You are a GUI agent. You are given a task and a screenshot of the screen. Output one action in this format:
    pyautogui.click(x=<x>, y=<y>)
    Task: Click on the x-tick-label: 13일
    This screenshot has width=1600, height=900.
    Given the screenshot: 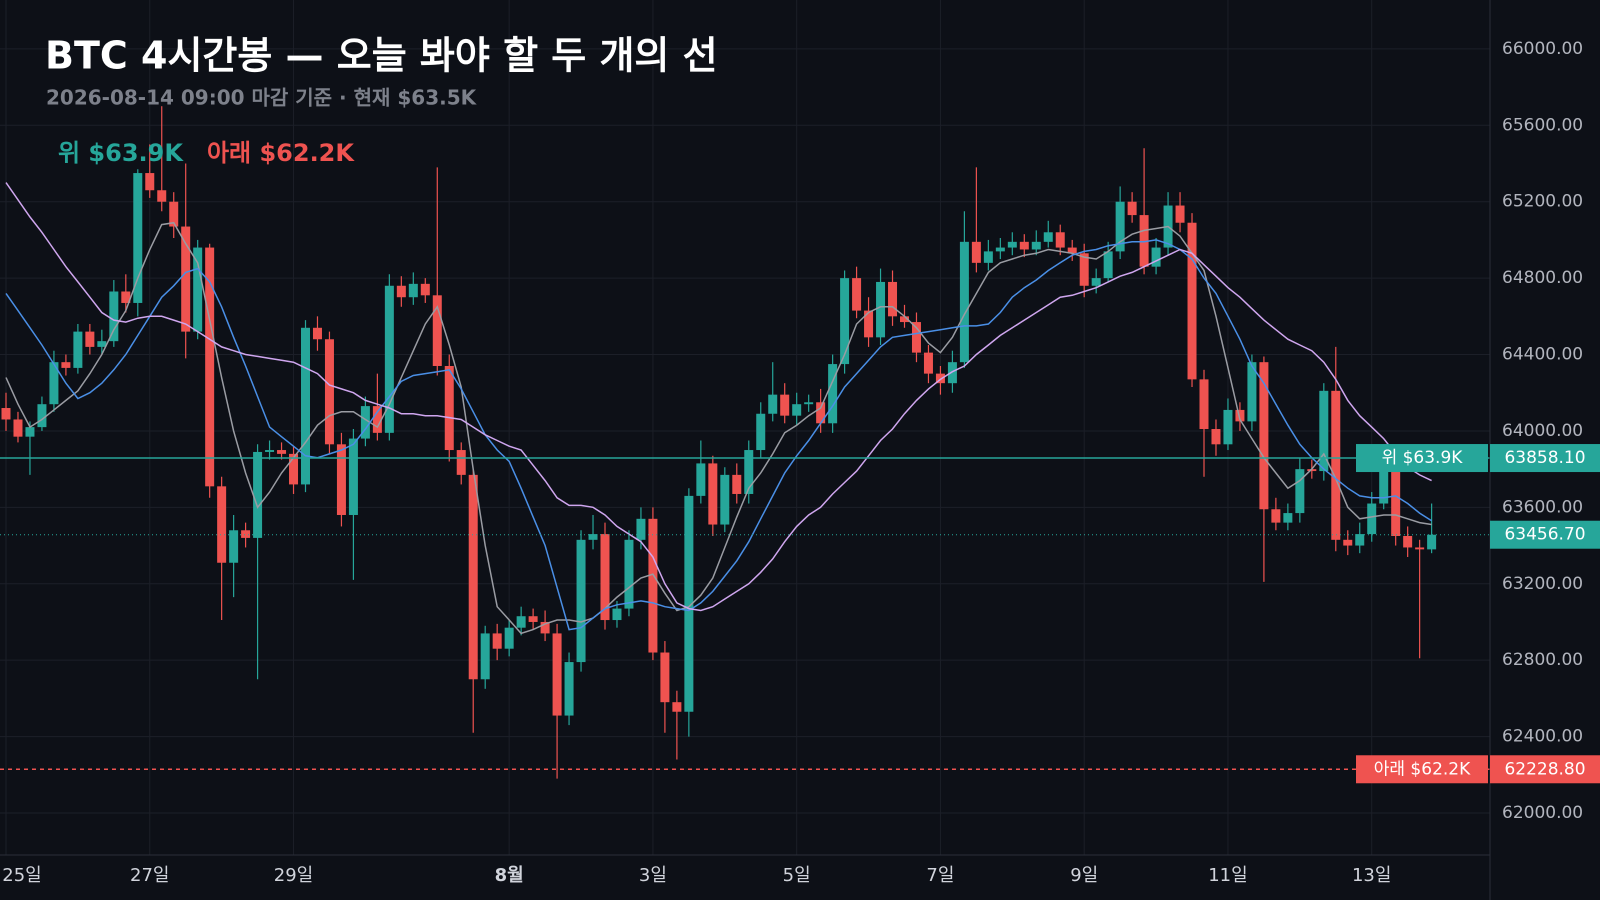 What is the action you would take?
    pyautogui.click(x=1371, y=875)
    